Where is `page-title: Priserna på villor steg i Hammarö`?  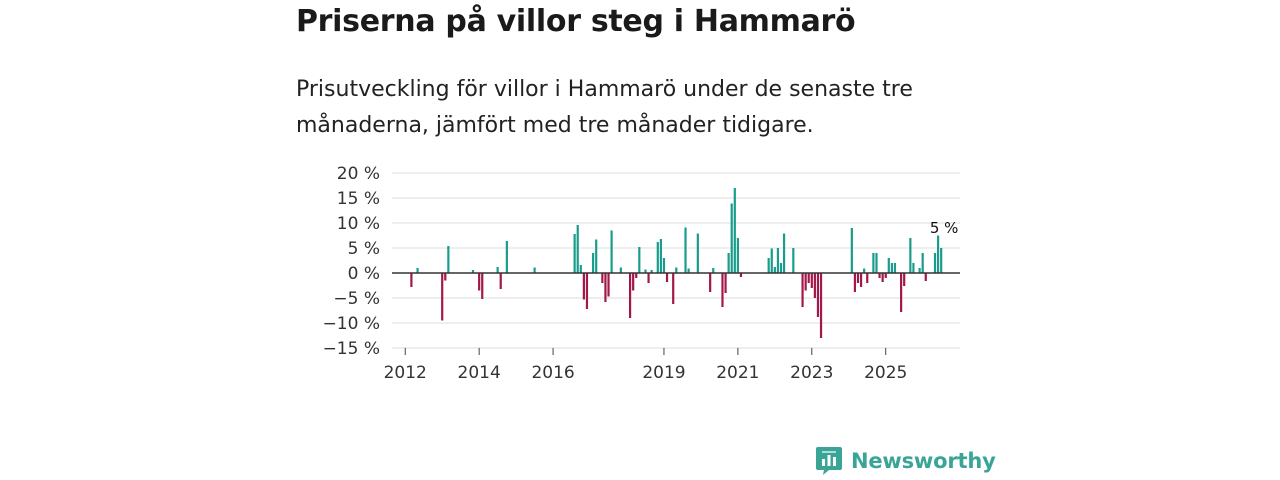 page-title: Priserna på villor steg i Hammarö is located at coordinates (576, 21).